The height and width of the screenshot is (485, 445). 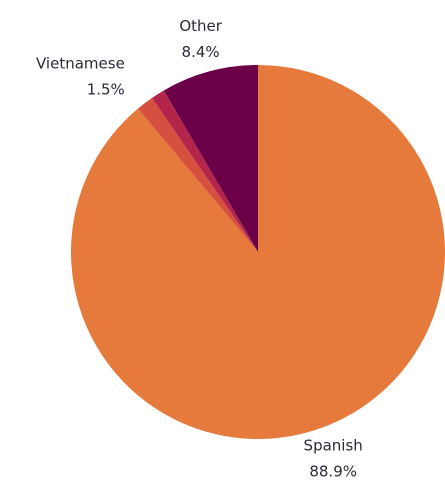 I want to click on slice-value: 8.4%, so click(x=201, y=52).